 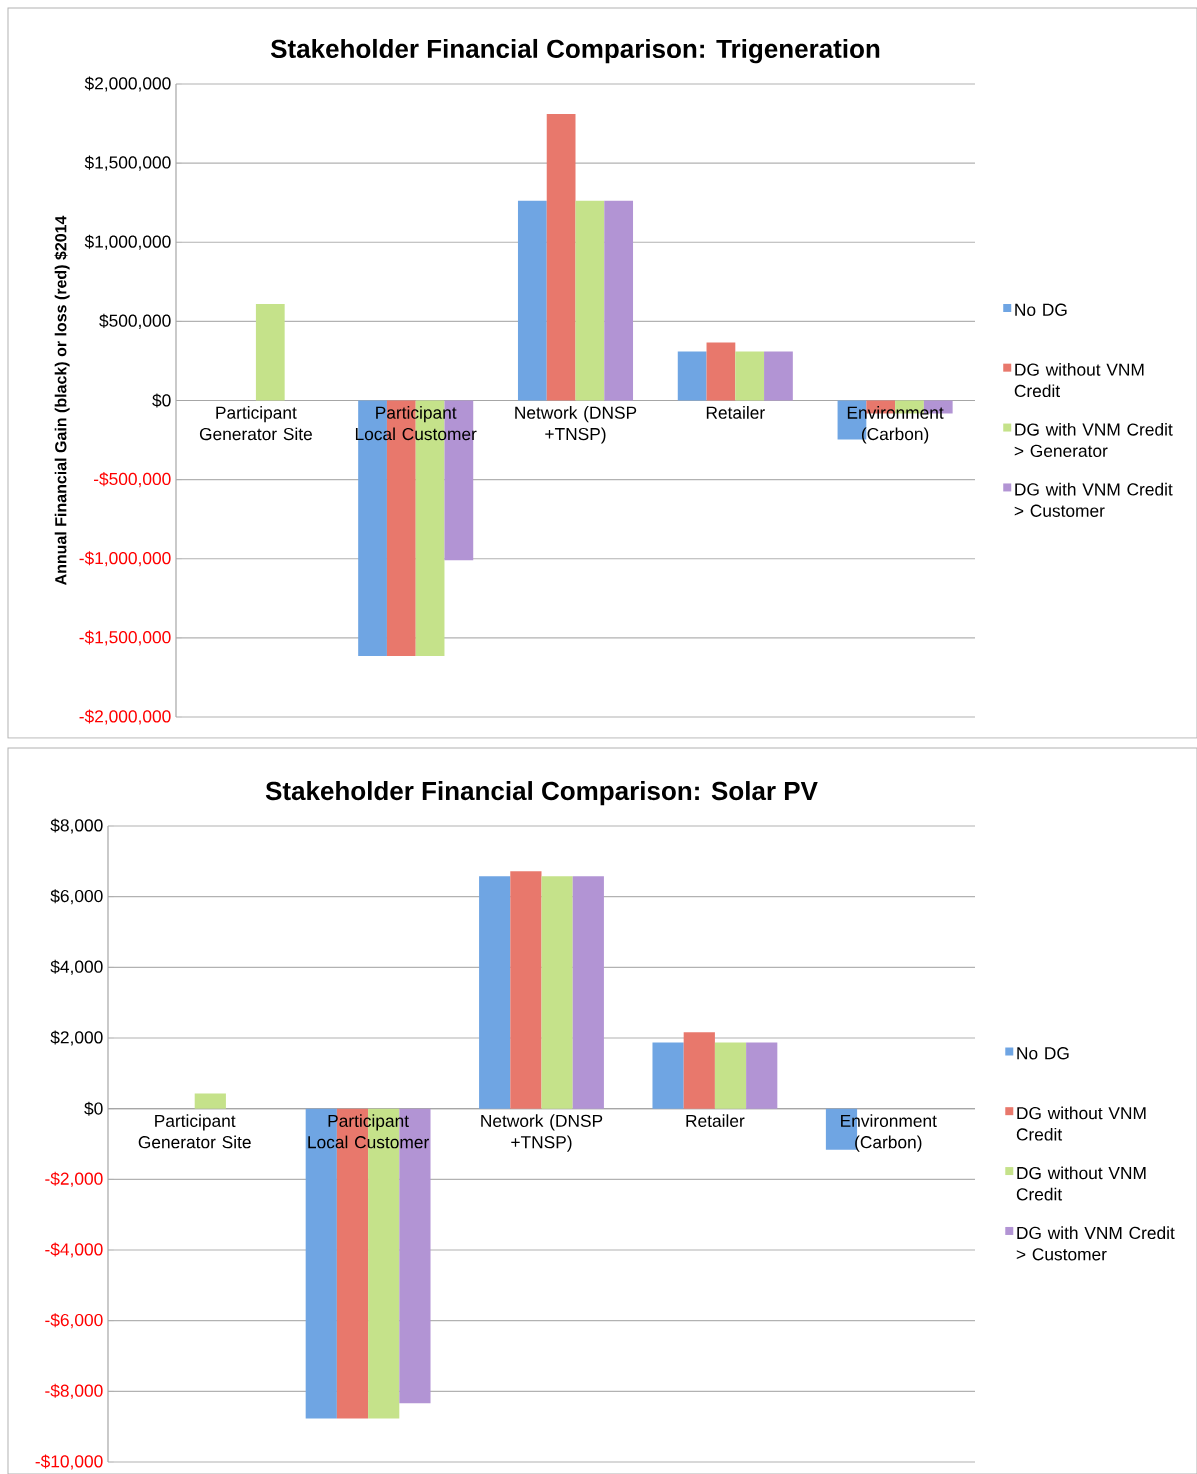 What do you see at coordinates (127, 163) in the screenshot?
I see `y-tick-label: $1,500,000` at bounding box center [127, 163].